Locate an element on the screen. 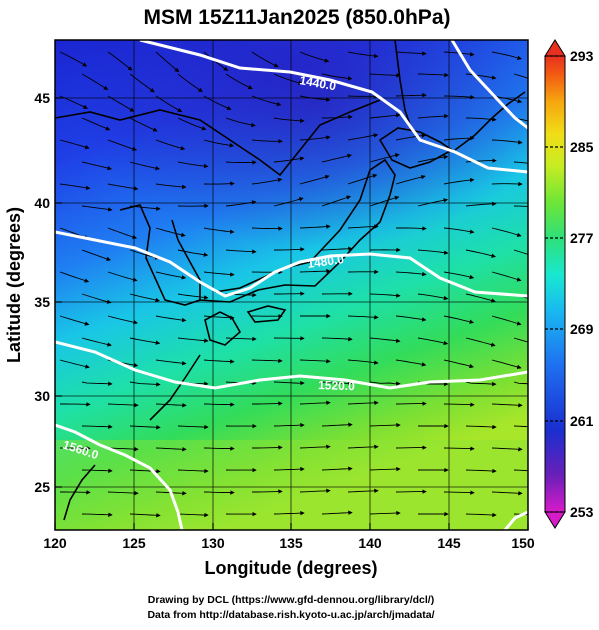  colorbar-scale is located at coordinates (555, 284).